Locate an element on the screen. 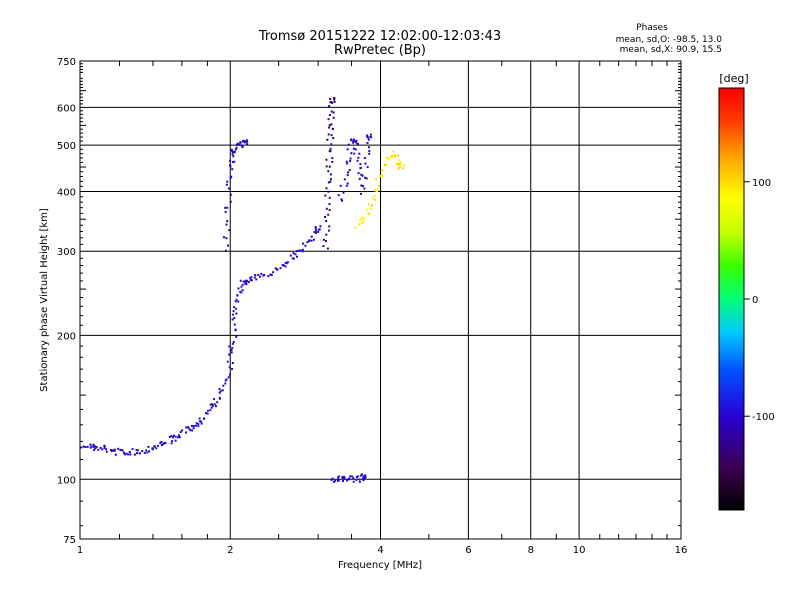  phase-stats-x: mean, sd,X: 90.9, 15.5 is located at coordinates (671, 50).